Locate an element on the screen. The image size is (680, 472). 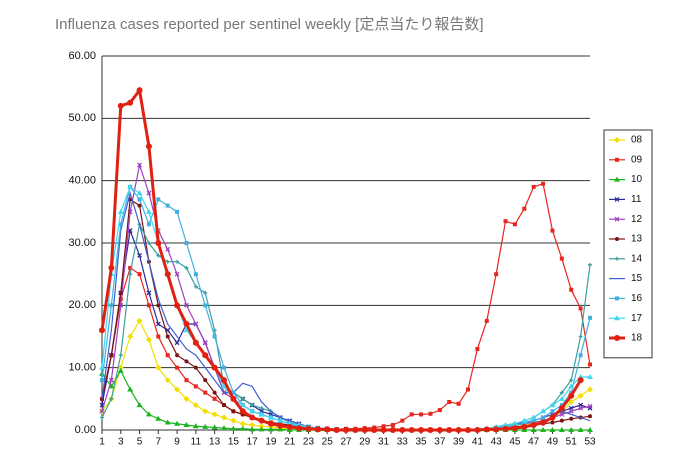
y-tick-label: 50.00 is located at coordinates (82, 118).